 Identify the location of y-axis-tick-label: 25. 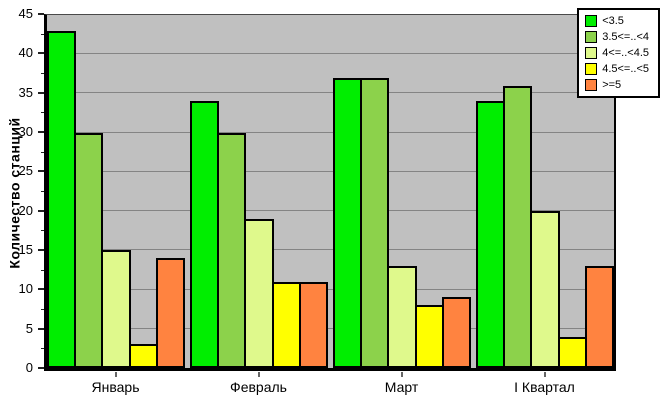
(25, 171).